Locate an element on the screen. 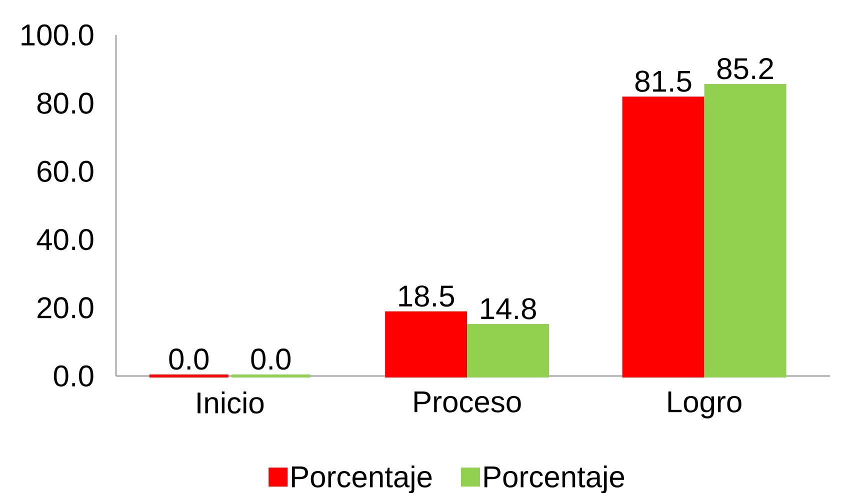 The width and height of the screenshot is (853, 493). y-tick-label: 40.0 is located at coordinates (65, 239).